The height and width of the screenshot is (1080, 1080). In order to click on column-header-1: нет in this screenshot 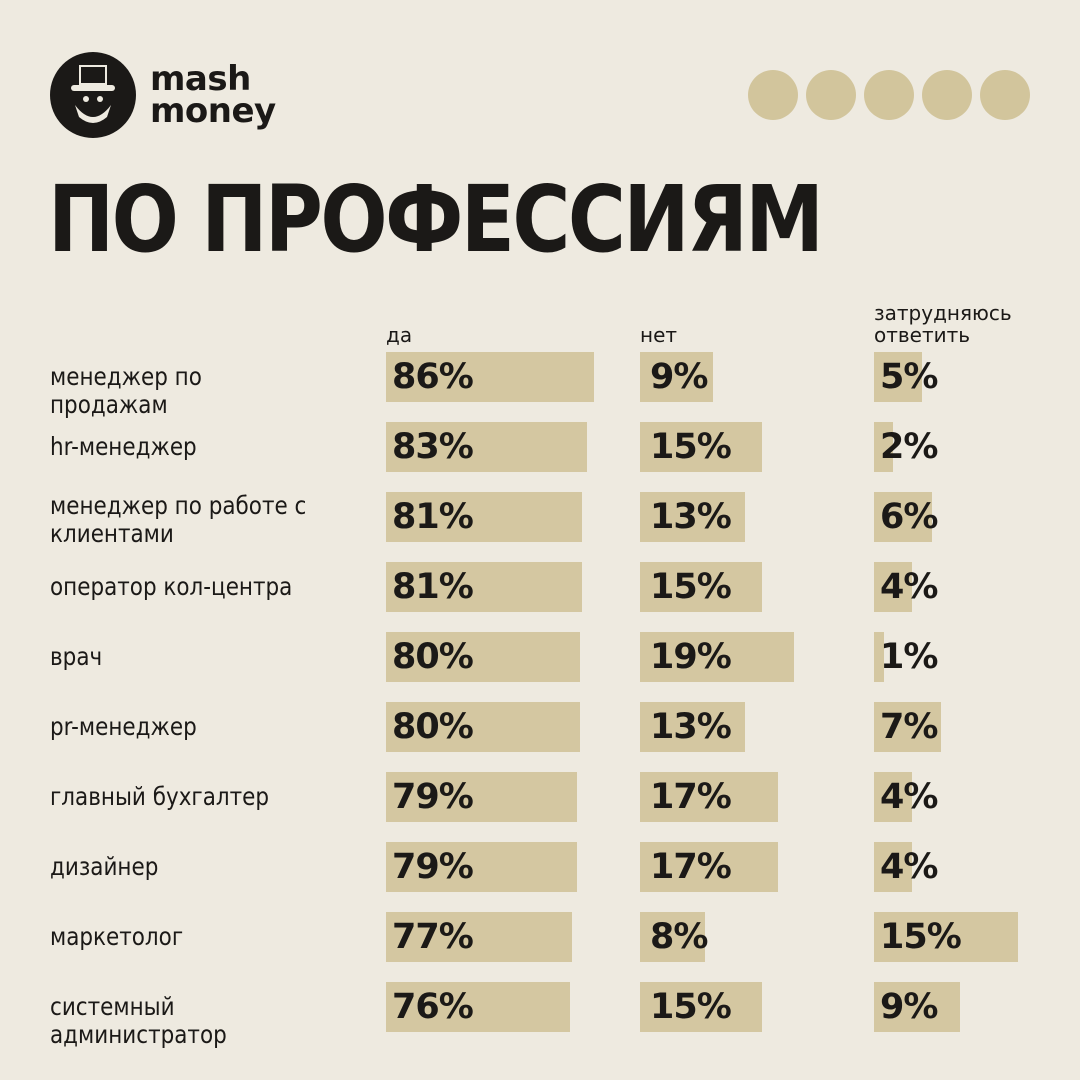, I will do `click(659, 335)`.